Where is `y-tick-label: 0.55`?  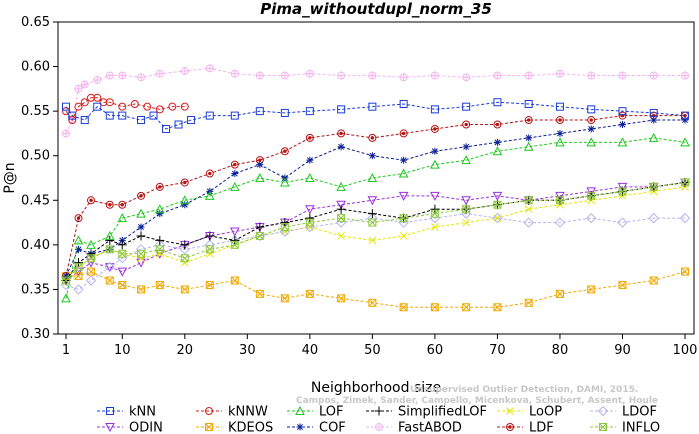 y-tick-label: 0.55 is located at coordinates (35, 111).